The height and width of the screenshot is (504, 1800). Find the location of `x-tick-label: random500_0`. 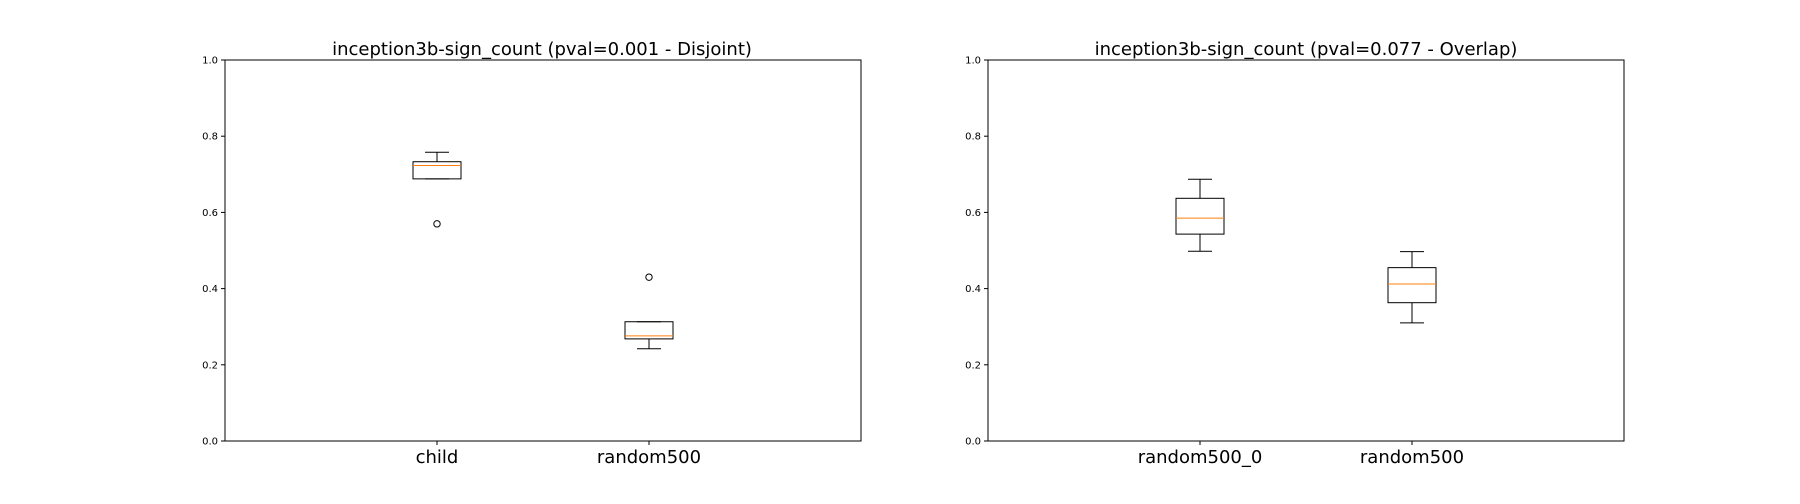

x-tick-label: random500_0 is located at coordinates (1200, 457).